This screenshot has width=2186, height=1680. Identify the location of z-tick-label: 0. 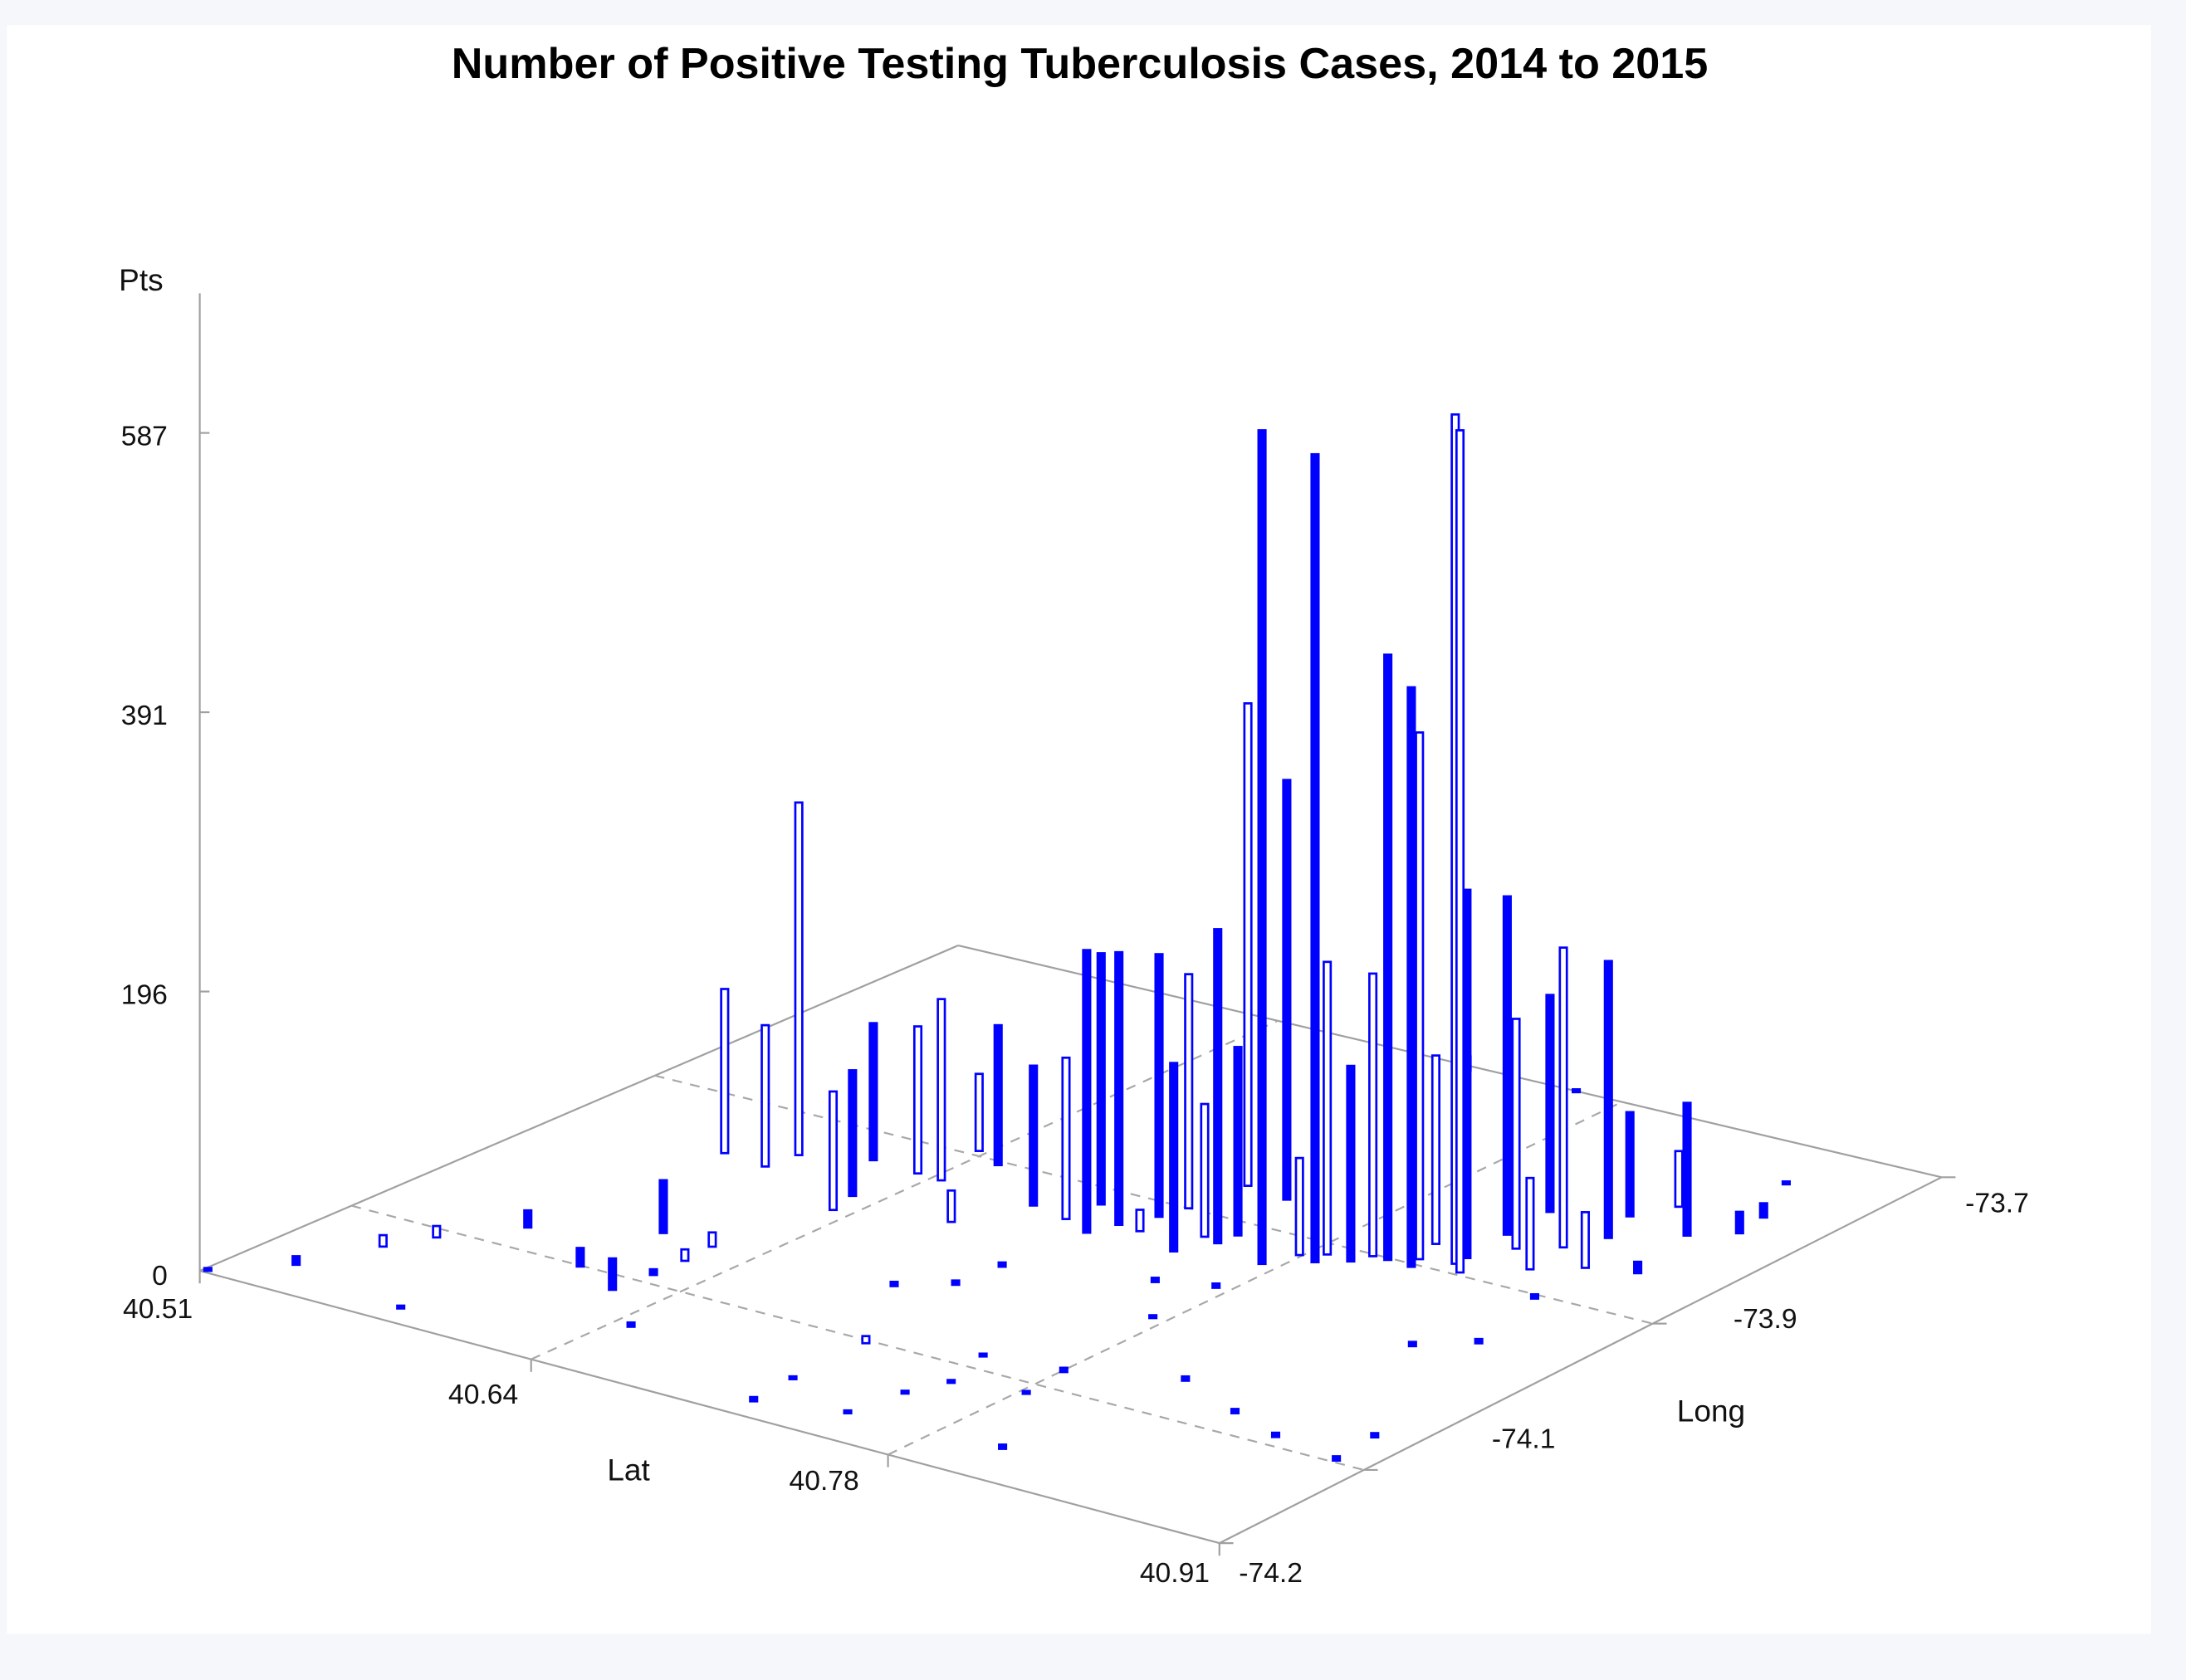
(160, 1276).